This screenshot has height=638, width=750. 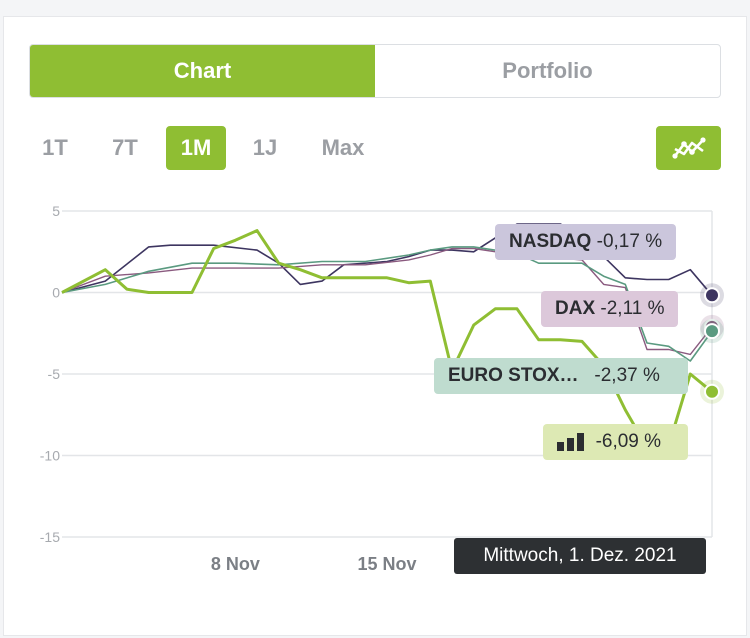 I want to click on label-nasdaq: NASDAQ -0,17 %, so click(x=586, y=242).